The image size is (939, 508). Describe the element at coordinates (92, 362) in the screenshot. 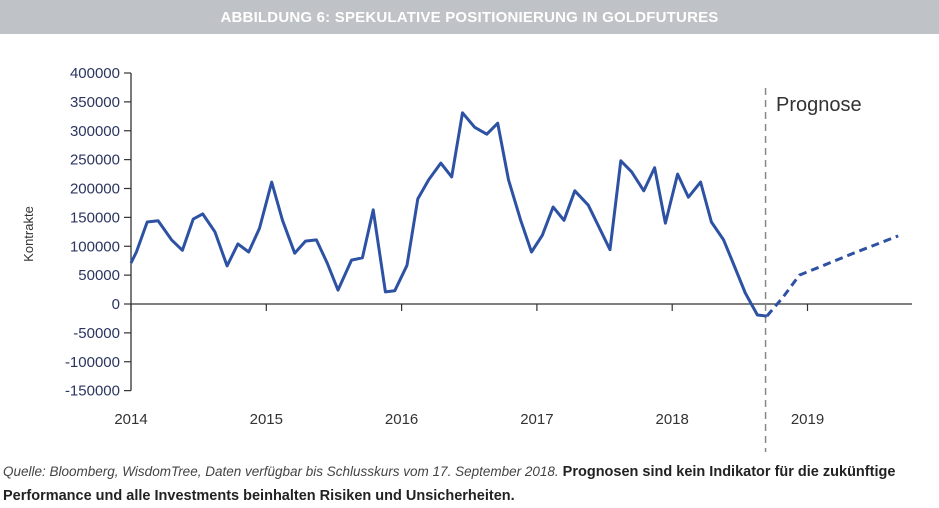

I see `y-tick-label: -100000` at that location.